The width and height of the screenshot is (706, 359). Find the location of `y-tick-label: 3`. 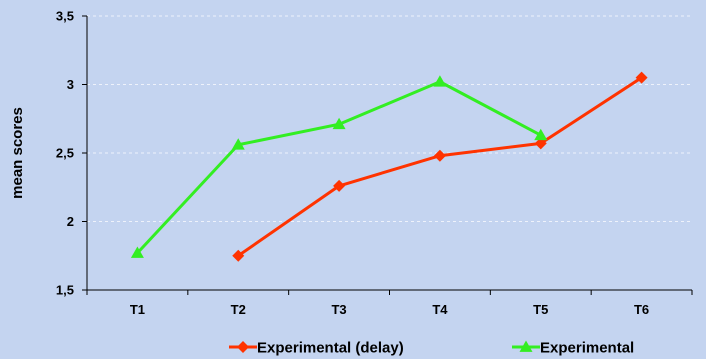

y-tick-label: 3 is located at coordinates (70, 84).